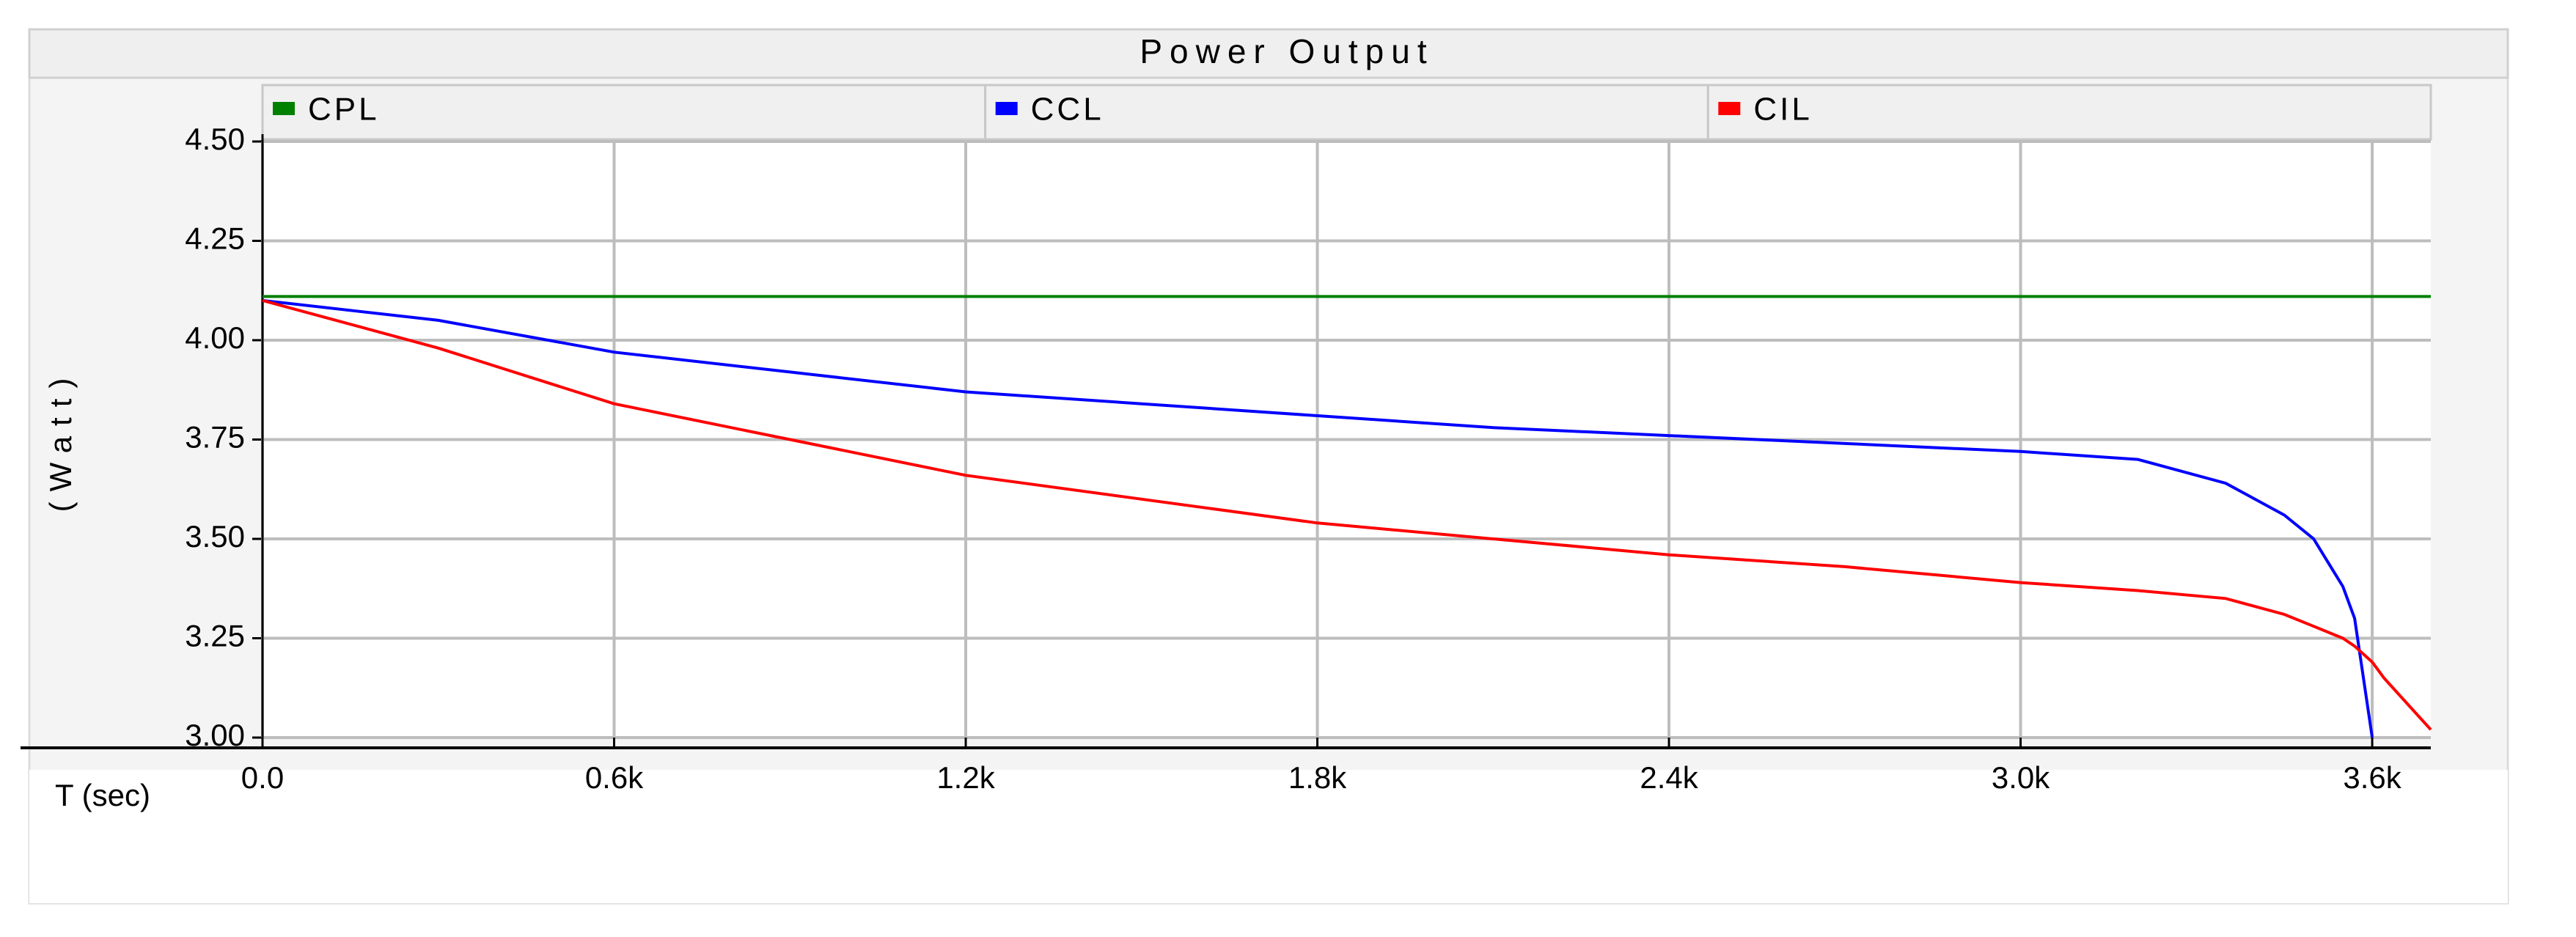 This screenshot has width=2576, height=937. What do you see at coordinates (61, 440) in the screenshot?
I see `y-axis-label: (Watt)` at bounding box center [61, 440].